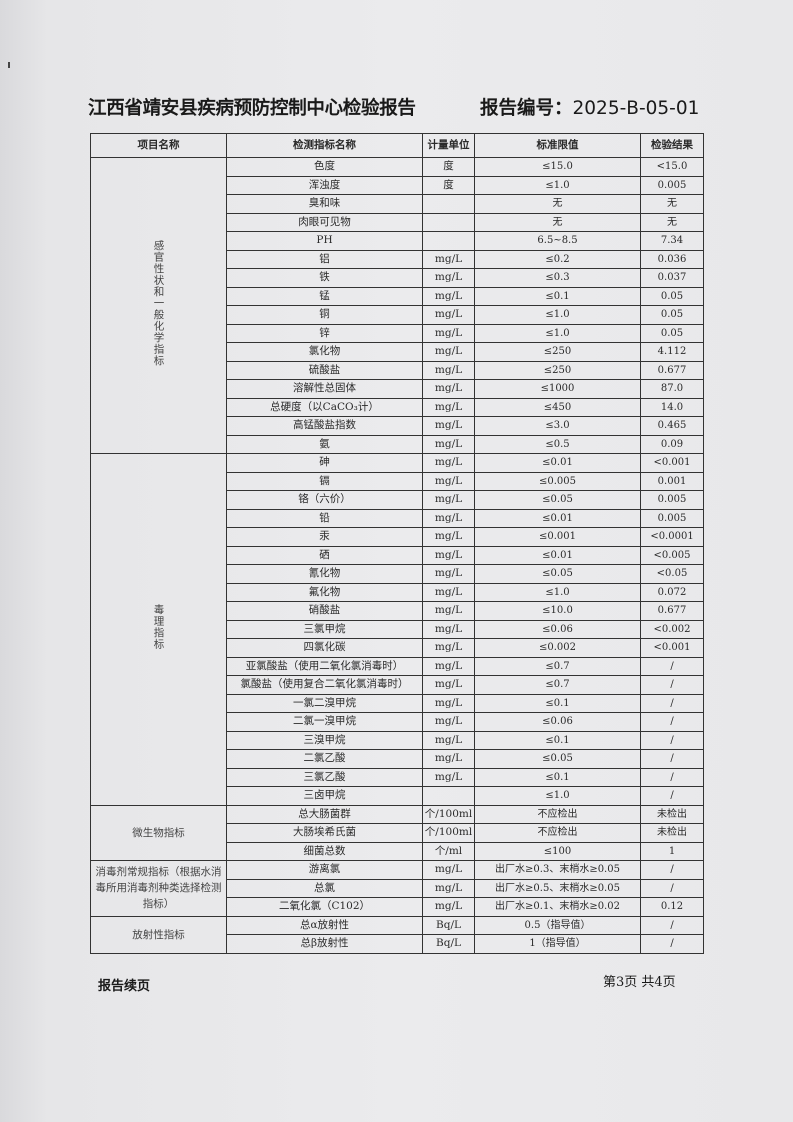  I want to click on table-row: 浑浊度度 ≤1.0 0.005, so click(397, 185).